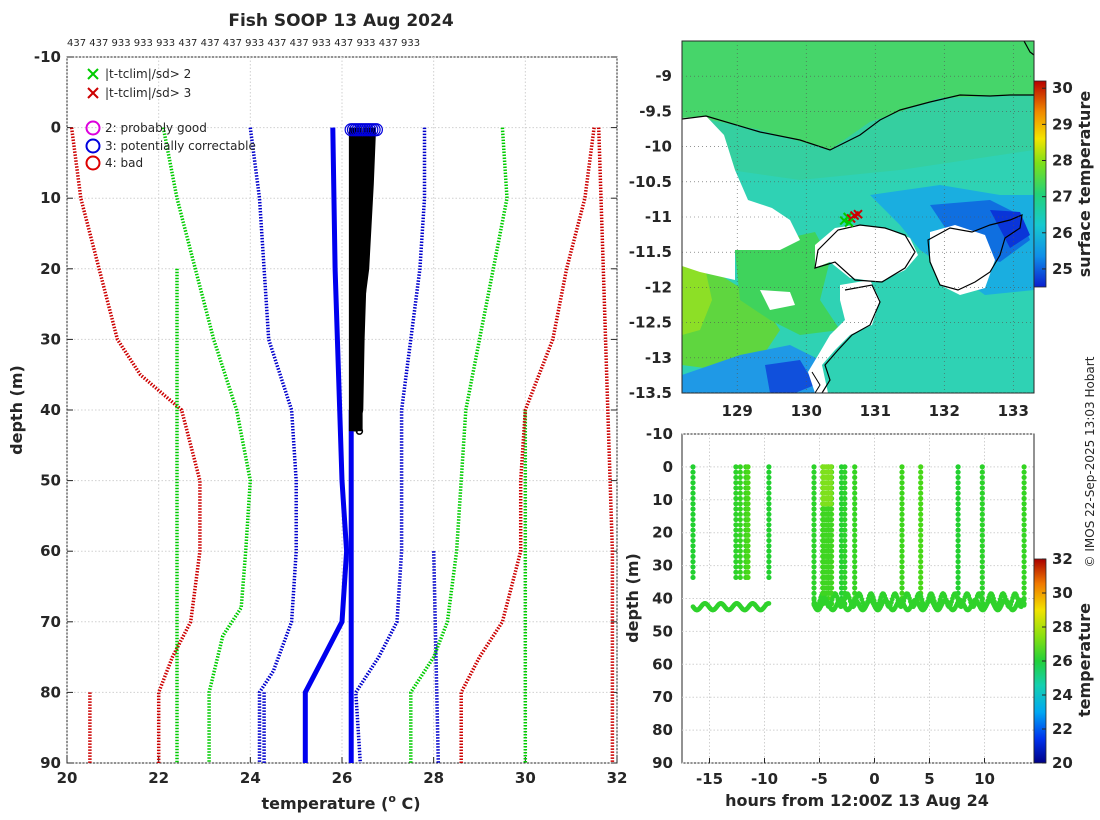 This screenshot has width=1100, height=820. Describe the element at coordinates (50, 269) in the screenshot. I see `profile-ytick-label: 20` at that location.